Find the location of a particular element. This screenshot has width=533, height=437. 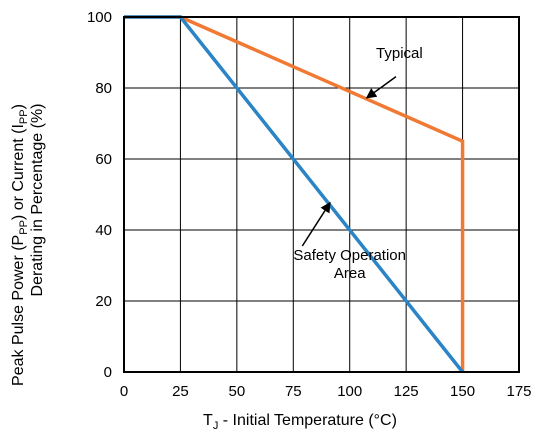

y-tick-label: 60 is located at coordinates (103, 159).